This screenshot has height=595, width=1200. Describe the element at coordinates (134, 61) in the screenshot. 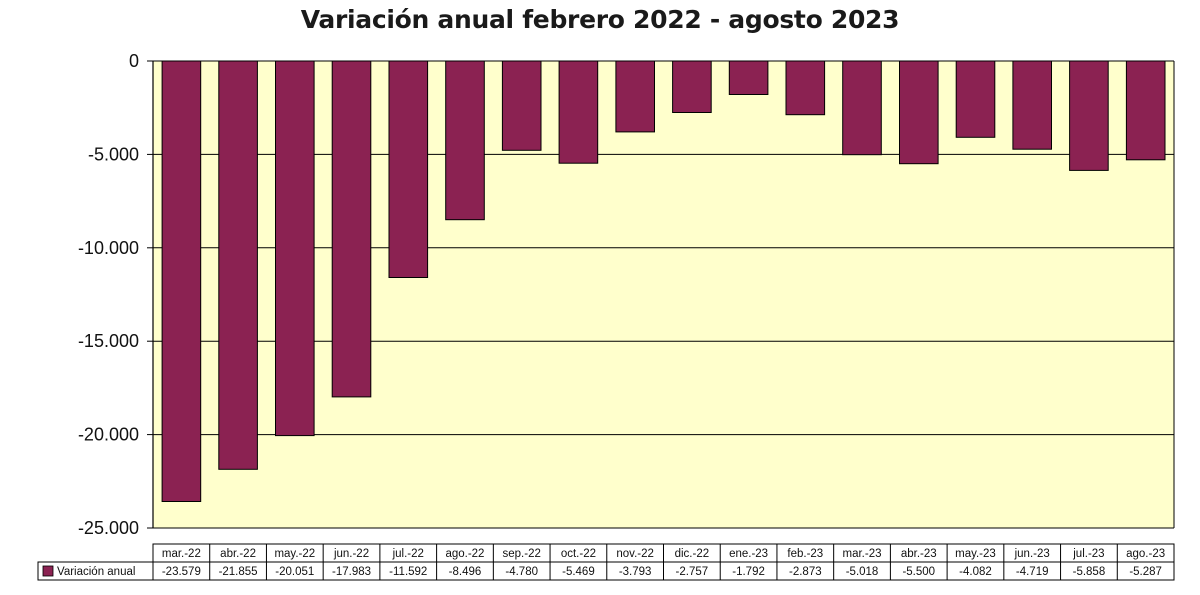

I see `y-tick-label: 0` at that location.